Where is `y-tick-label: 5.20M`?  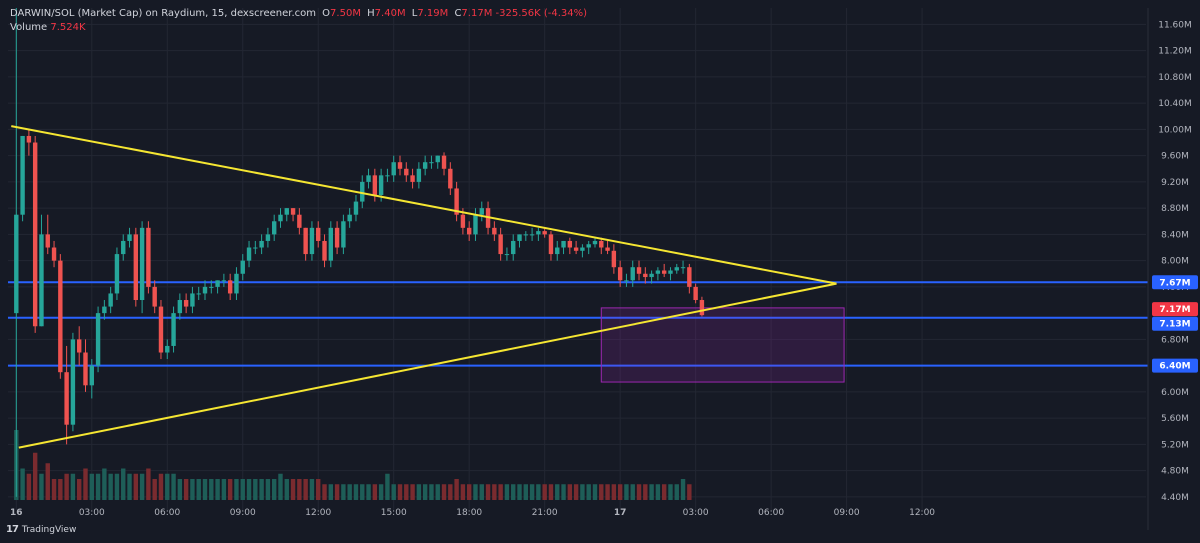 y-tick-label: 5.20M is located at coordinates (1175, 445).